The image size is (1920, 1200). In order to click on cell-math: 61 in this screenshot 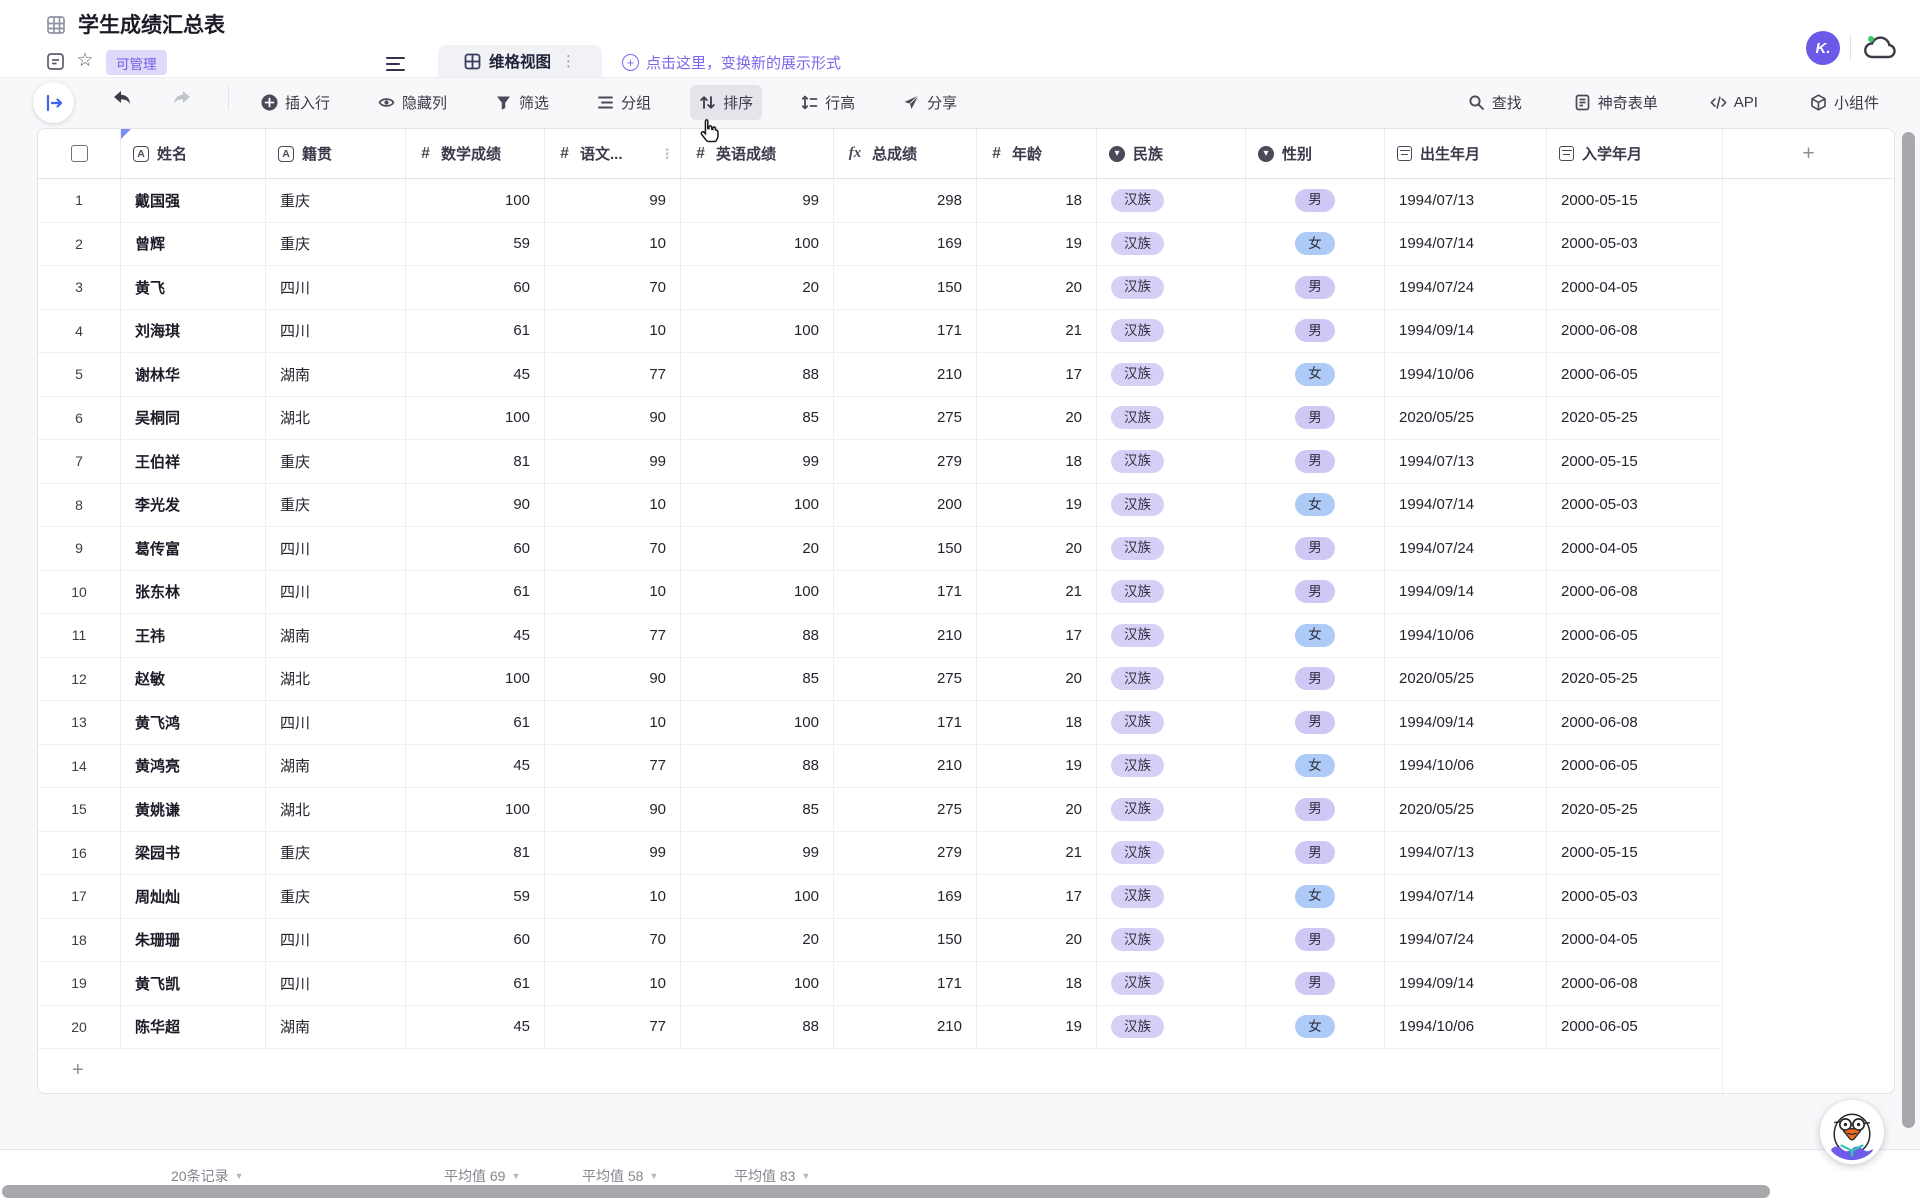, I will do `click(475, 722)`.